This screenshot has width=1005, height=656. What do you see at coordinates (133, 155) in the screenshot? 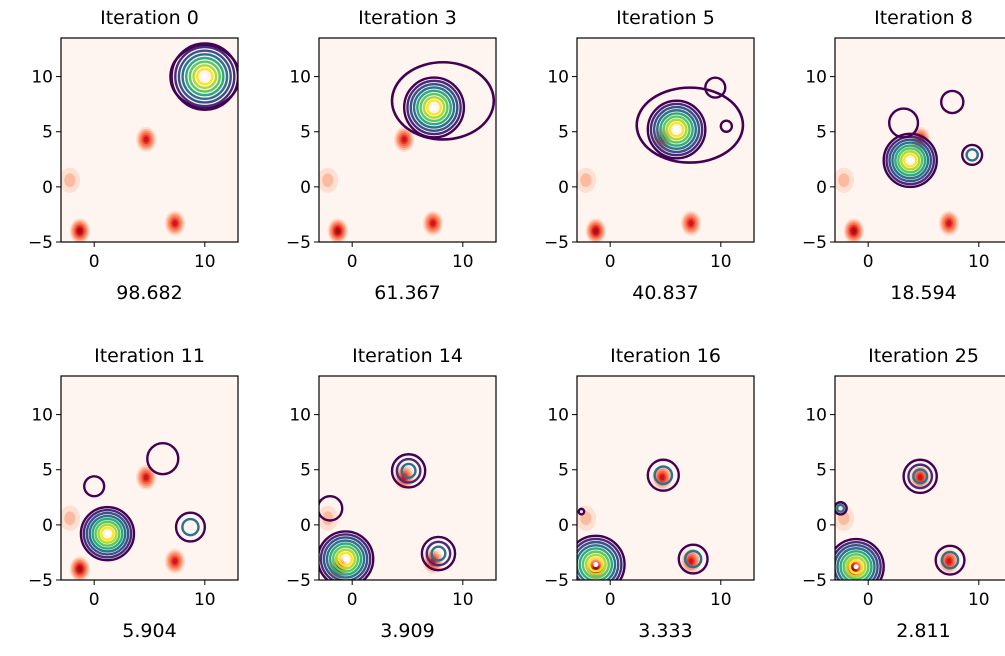
I see `panel-0: 0 10 10 5 0 −5 Iteration 0 98.682` at bounding box center [133, 155].